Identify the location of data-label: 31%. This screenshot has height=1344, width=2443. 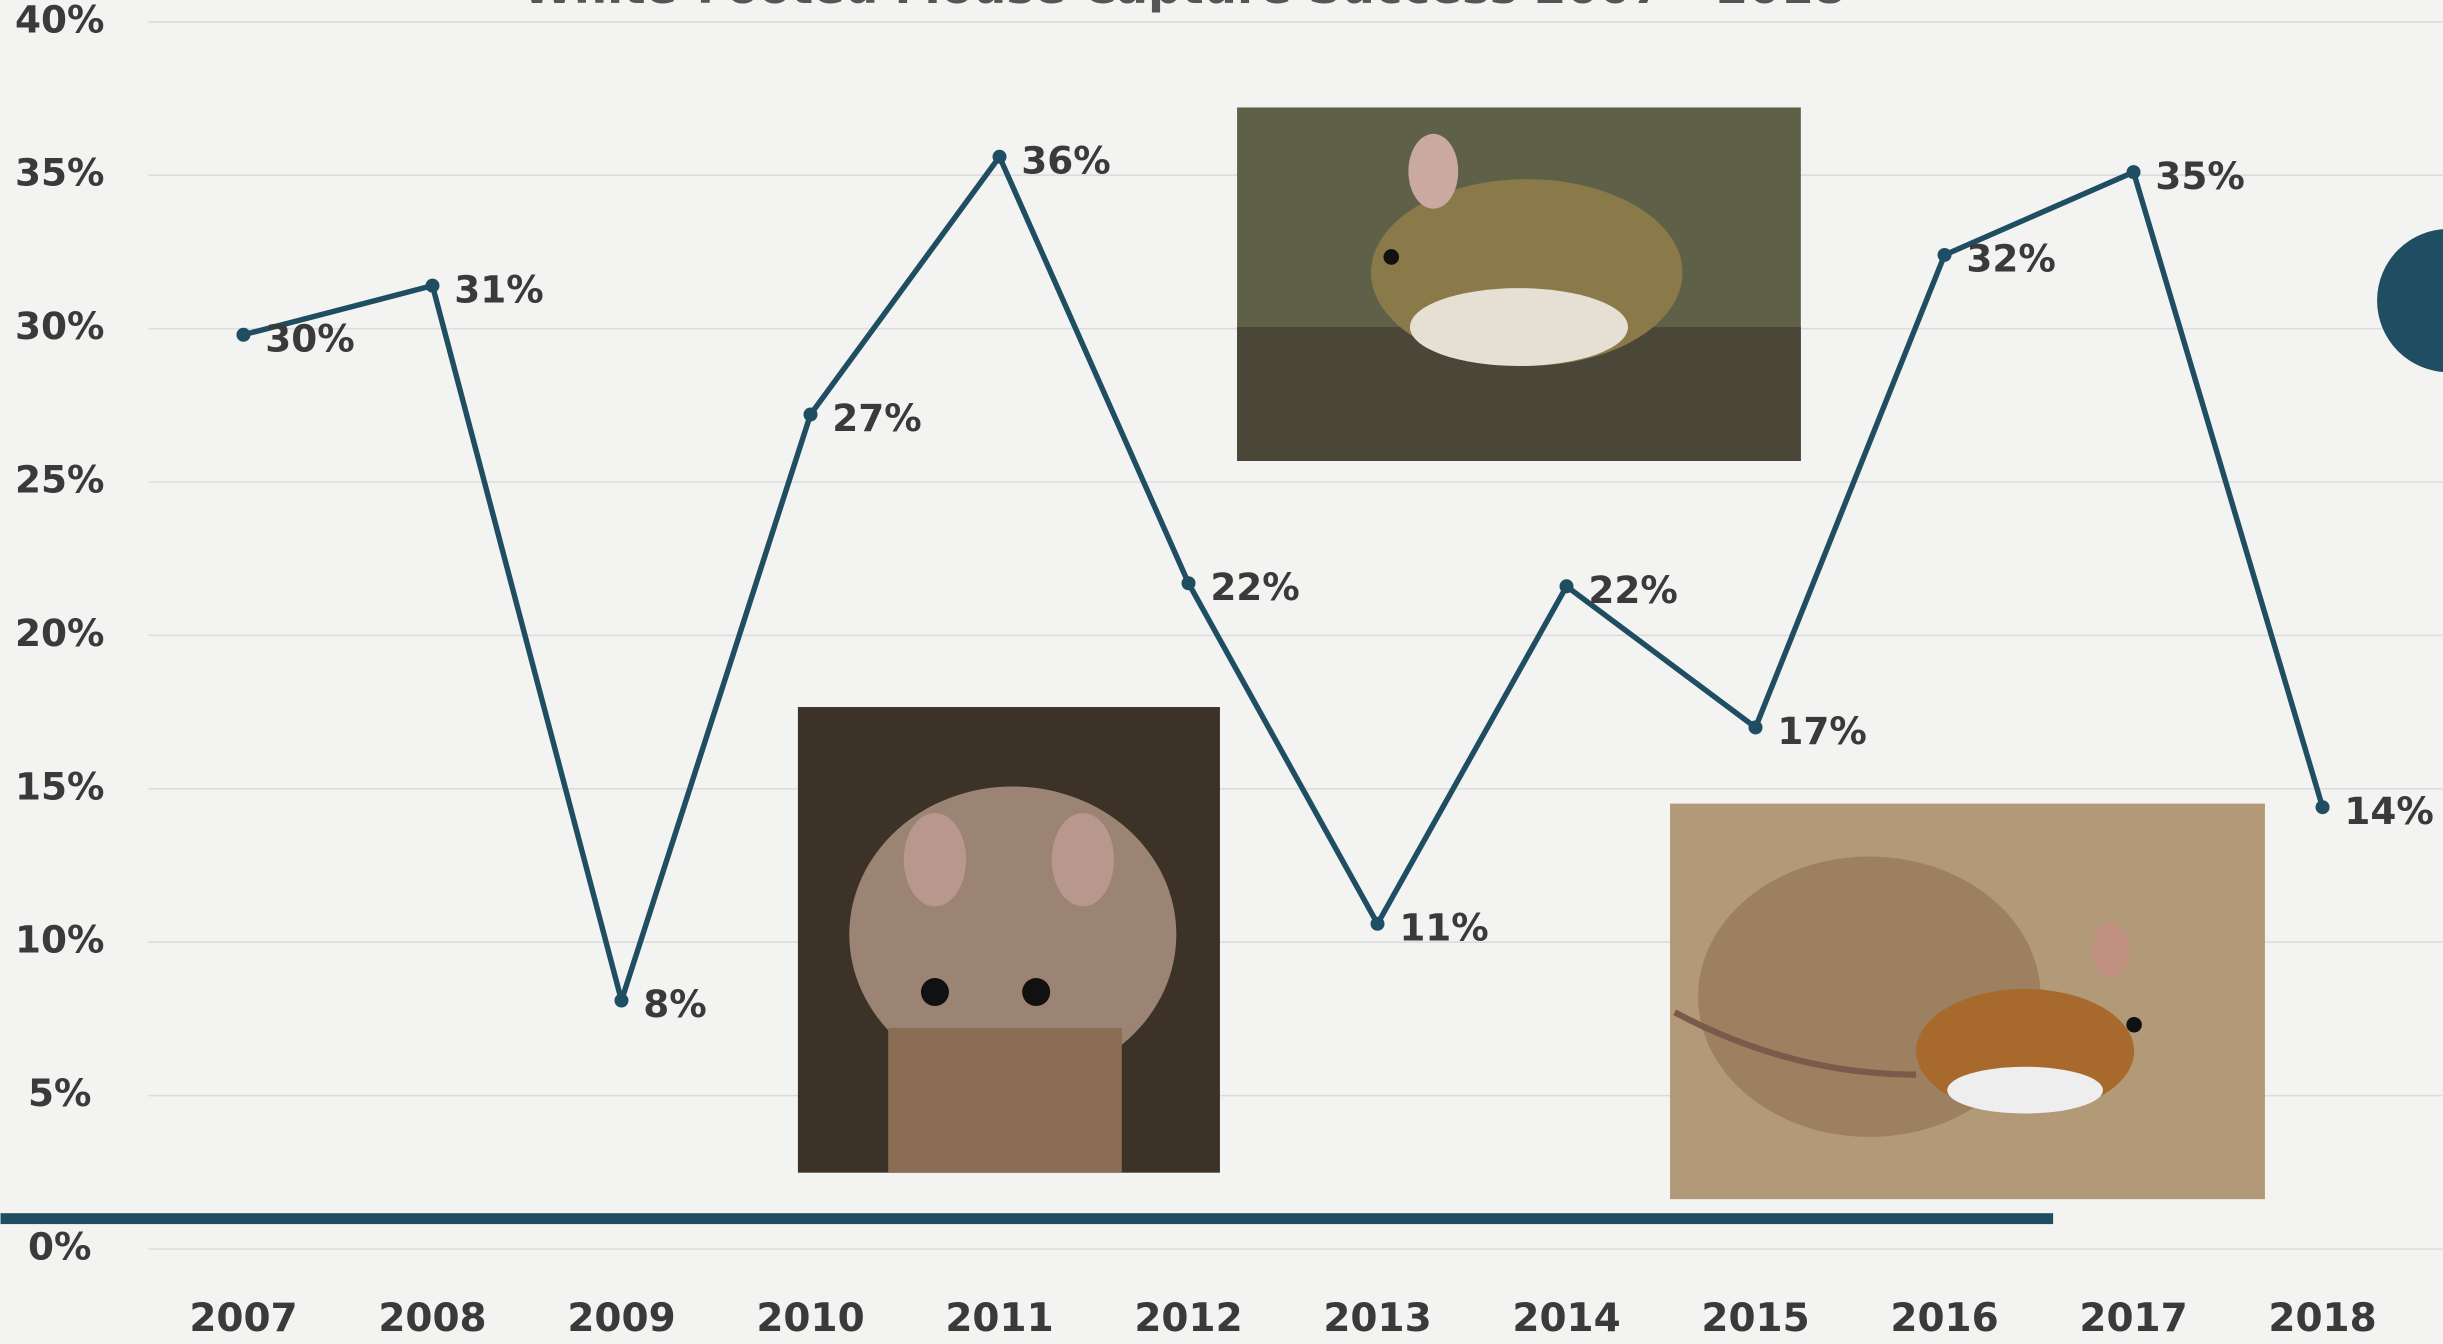
(498, 289).